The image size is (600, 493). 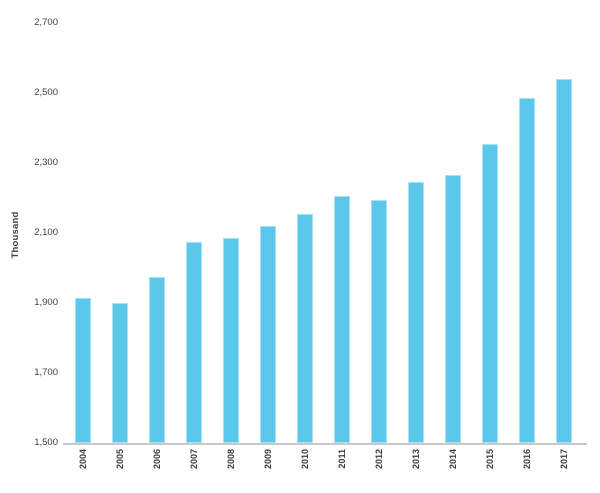 I want to click on bar-2005, so click(x=119, y=373).